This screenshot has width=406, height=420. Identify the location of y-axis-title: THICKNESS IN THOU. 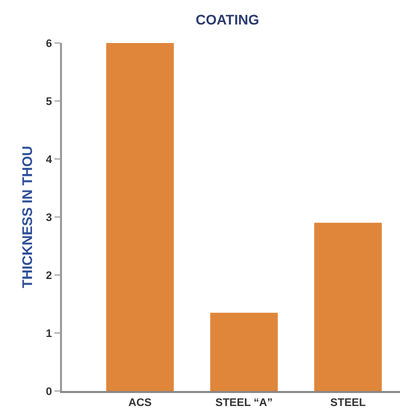
(27, 217).